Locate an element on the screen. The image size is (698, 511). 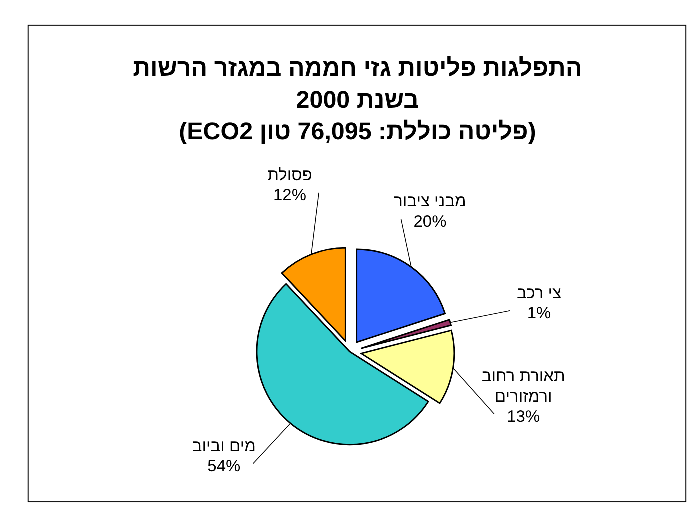
slice-label: מבני ציבור is located at coordinates (430, 201).